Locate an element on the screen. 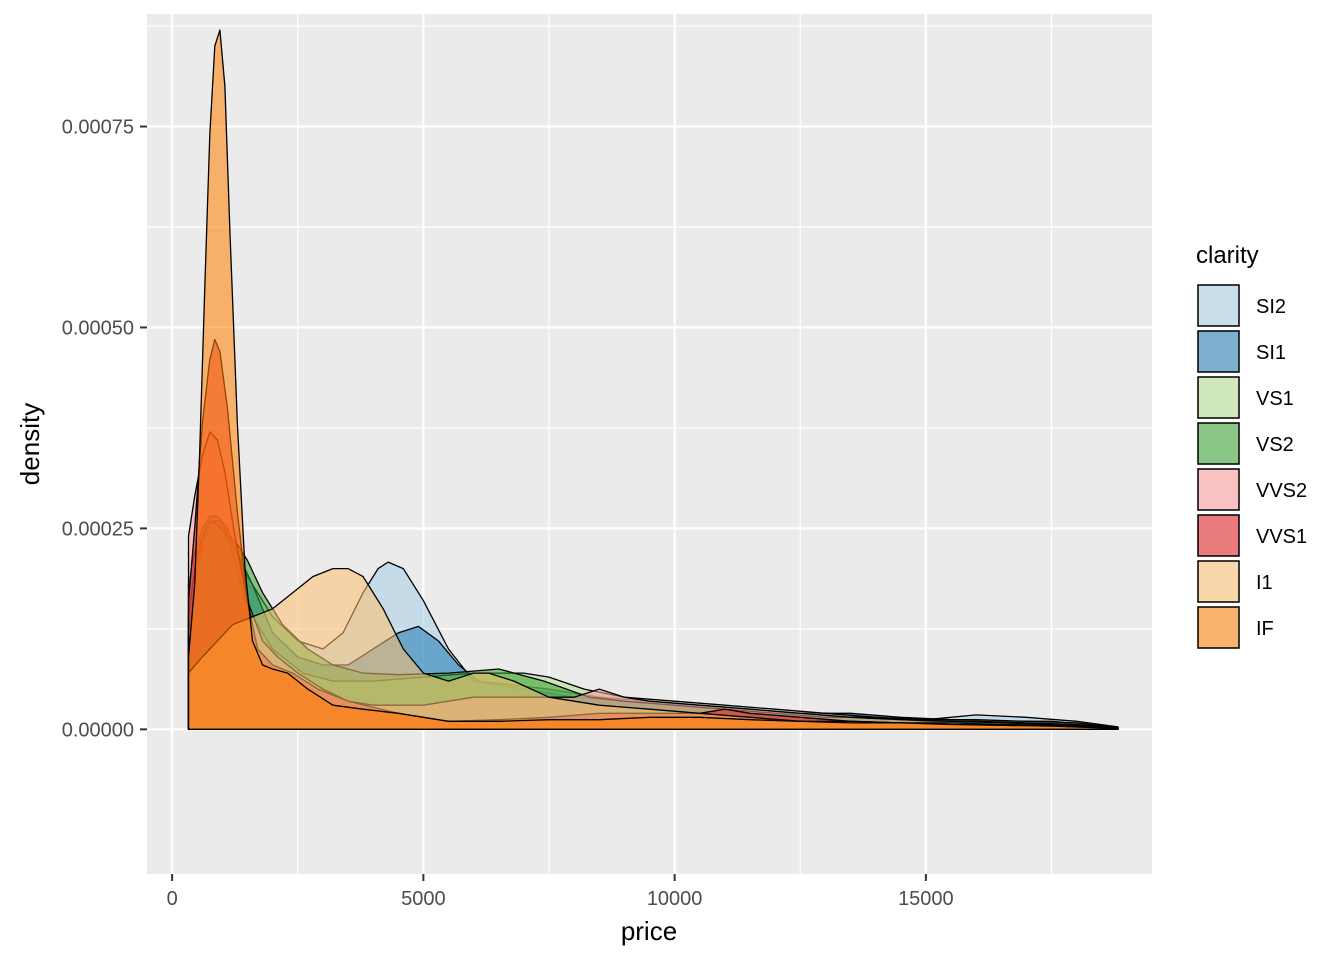  x-tick-label: 5000 is located at coordinates (423, 899).